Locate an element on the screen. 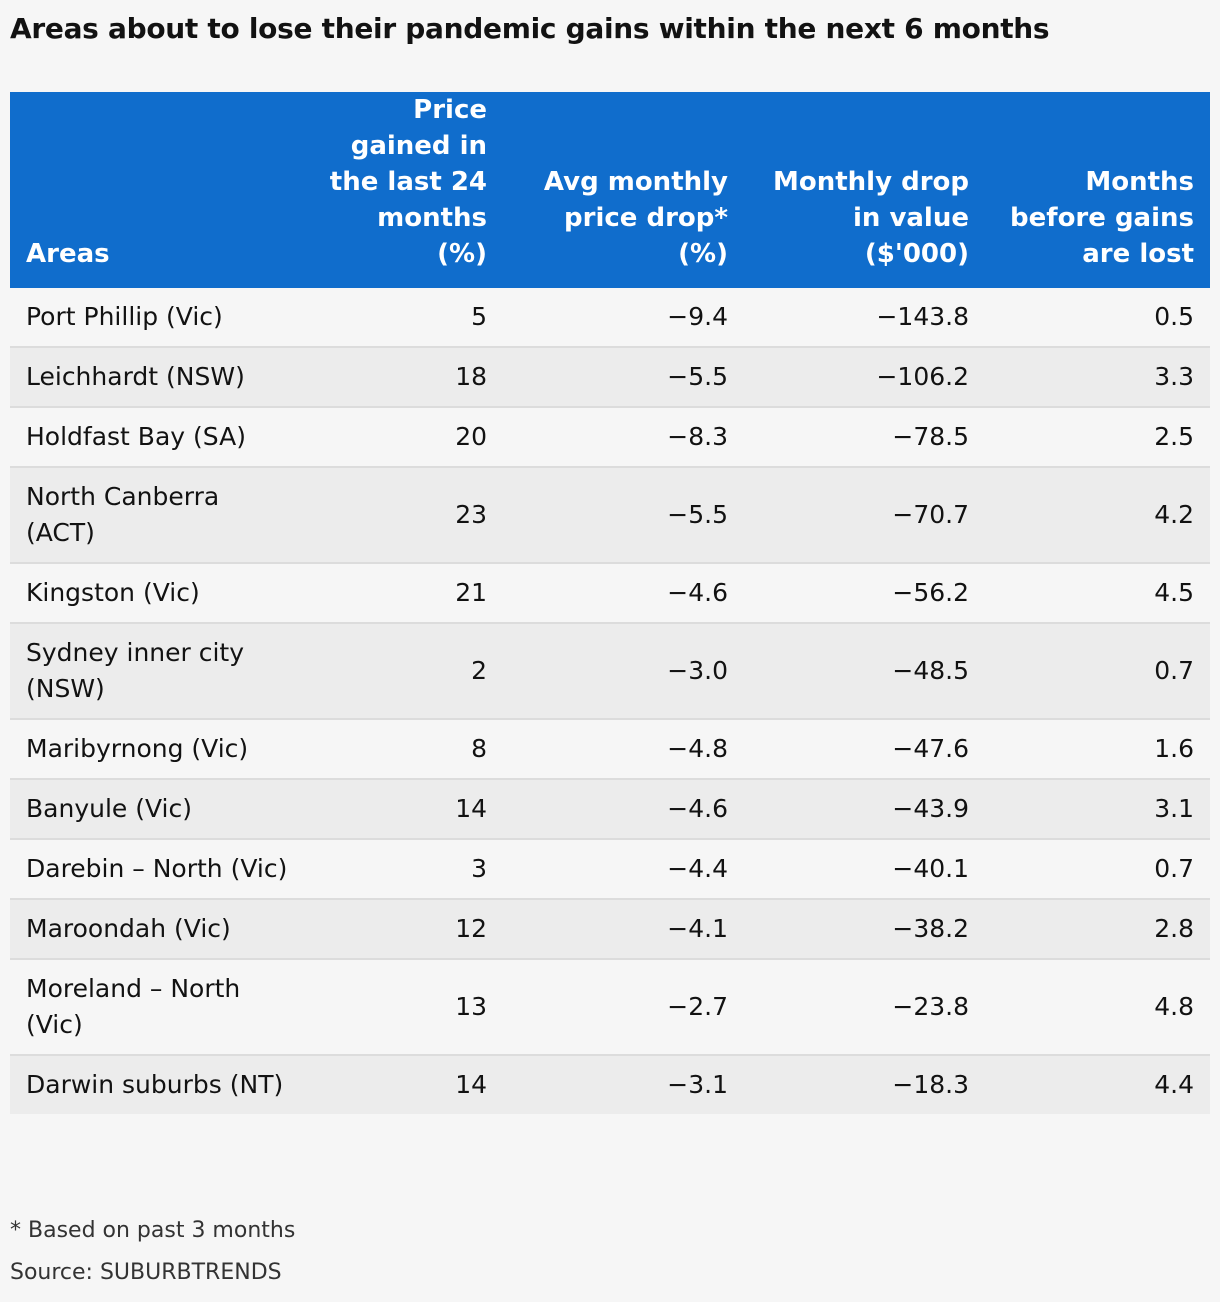 This screenshot has width=1220, height=1302. column-header-price-gained: Price gained in the last 24 months (%) is located at coordinates (408, 182).